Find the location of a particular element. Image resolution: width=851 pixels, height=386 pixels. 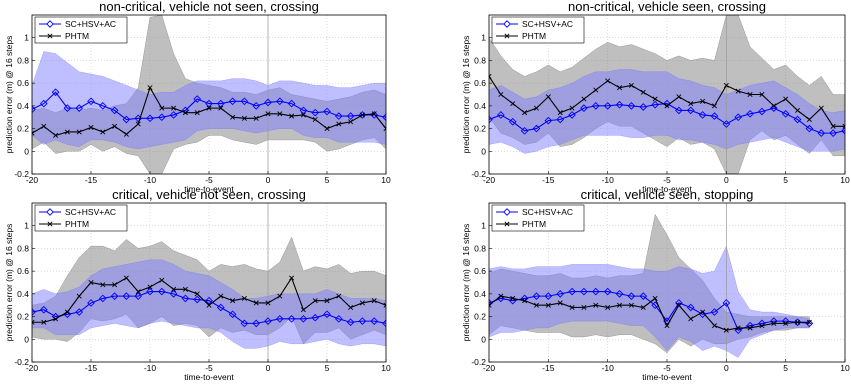

y-tick-label: 0.4 is located at coordinates (23, 106).